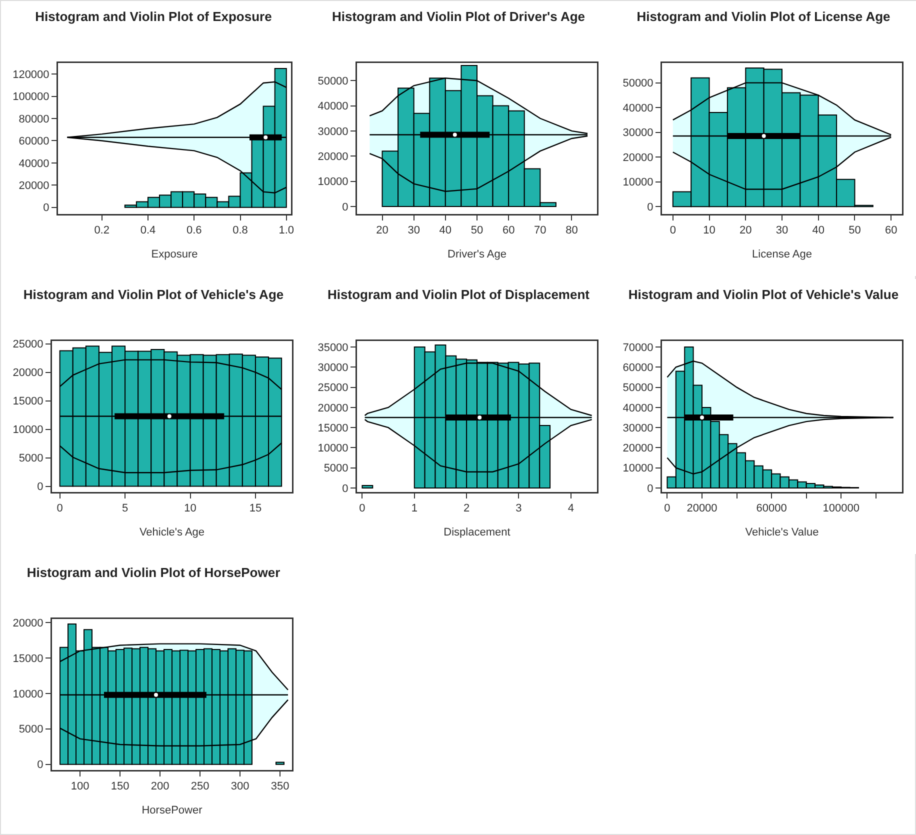  Describe the element at coordinates (148, 230) in the screenshot. I see `x-tick-label: 0.4` at that location.